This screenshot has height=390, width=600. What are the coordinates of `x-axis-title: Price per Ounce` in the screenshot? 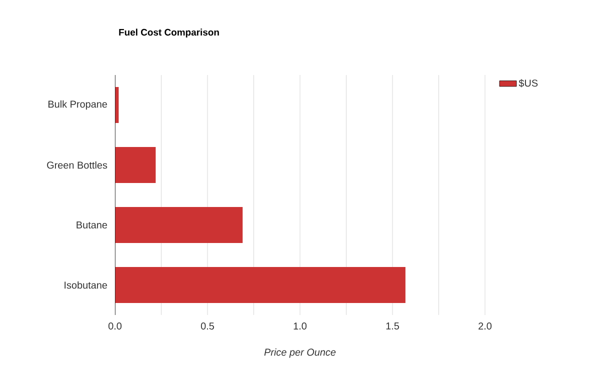 It's located at (300, 353).